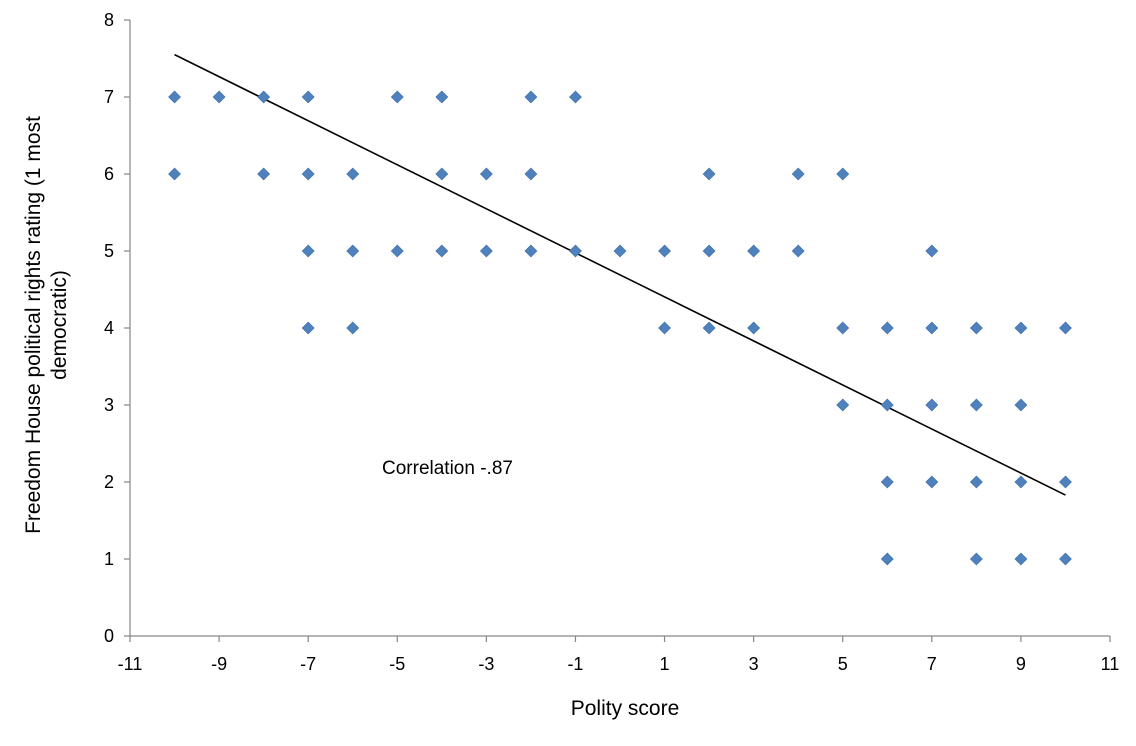 The image size is (1136, 746). Describe the element at coordinates (109, 251) in the screenshot. I see `y-tick-label: 5` at that location.